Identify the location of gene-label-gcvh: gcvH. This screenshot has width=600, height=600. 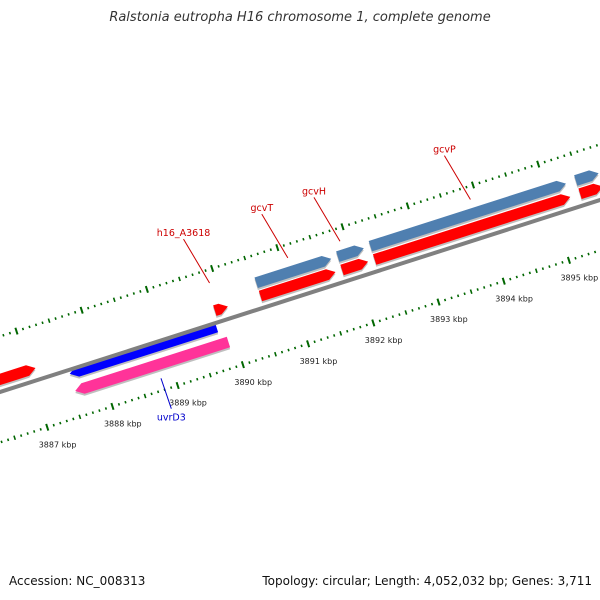
(314, 191).